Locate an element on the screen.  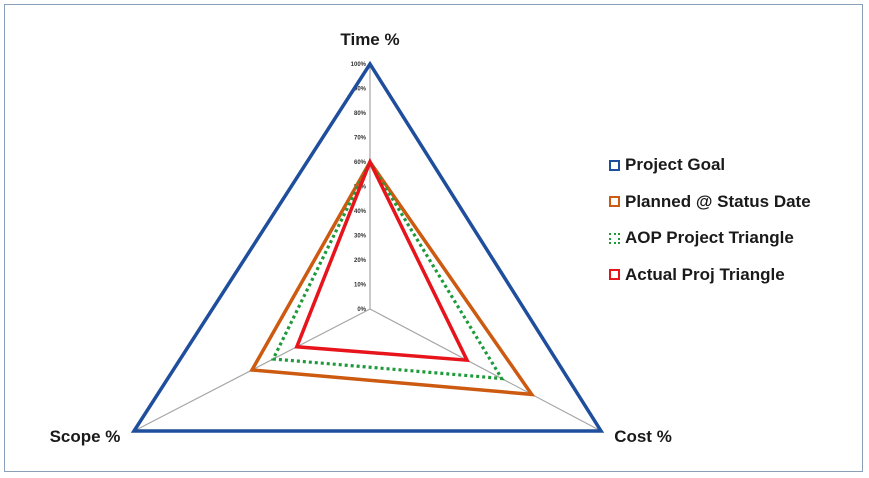
legend-label: AOP Project Triangle is located at coordinates (709, 238).